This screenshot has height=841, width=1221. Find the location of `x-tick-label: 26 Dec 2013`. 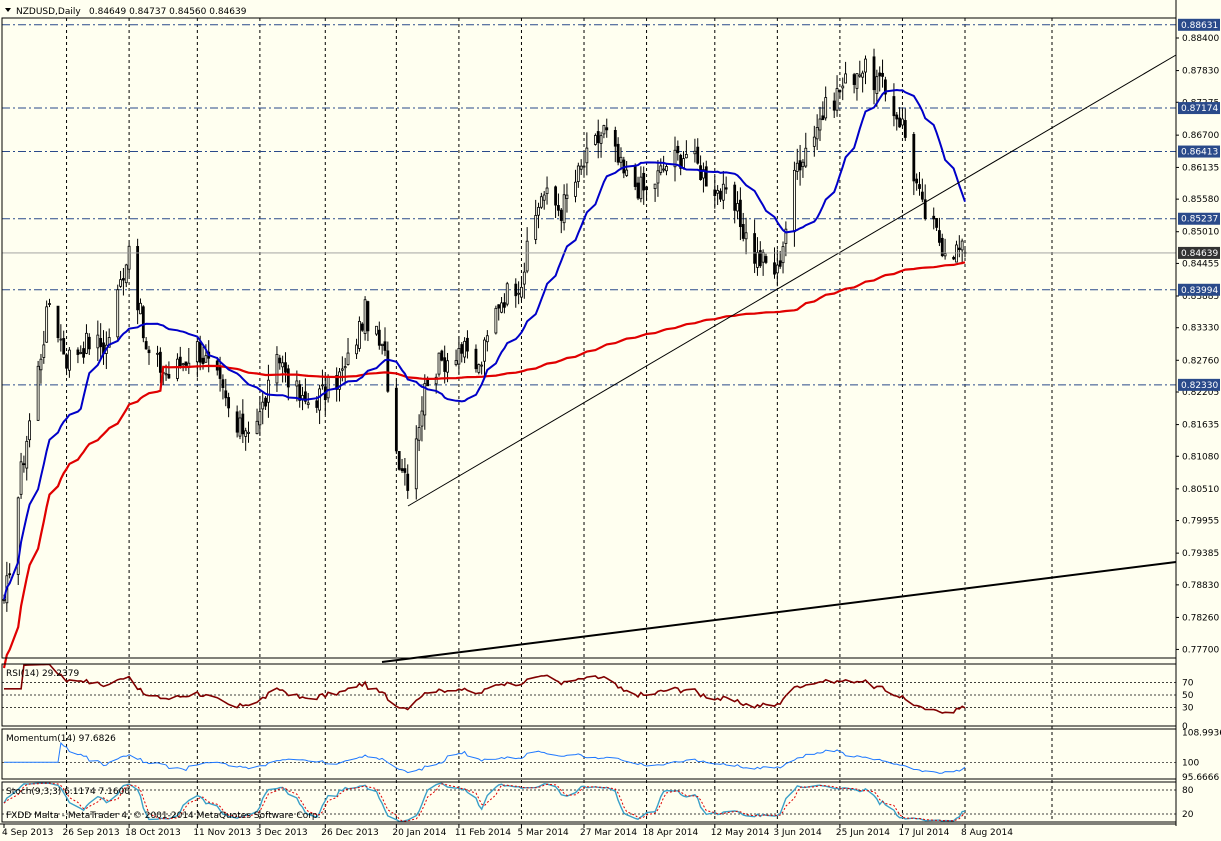

x-tick-label: 26 Dec 2013 is located at coordinates (350, 833).